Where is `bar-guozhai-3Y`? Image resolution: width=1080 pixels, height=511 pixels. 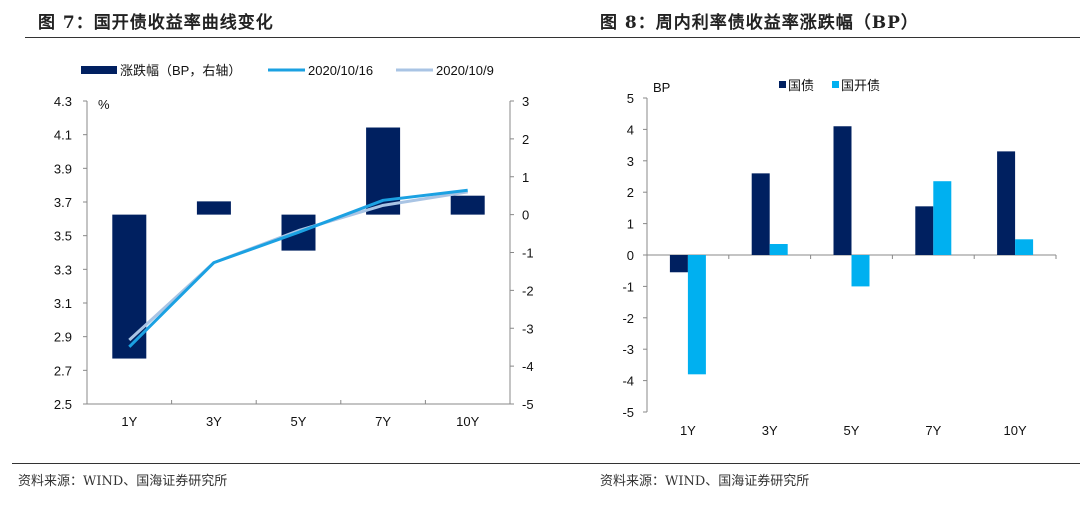
bar-guozhai-3Y is located at coordinates (760, 214).